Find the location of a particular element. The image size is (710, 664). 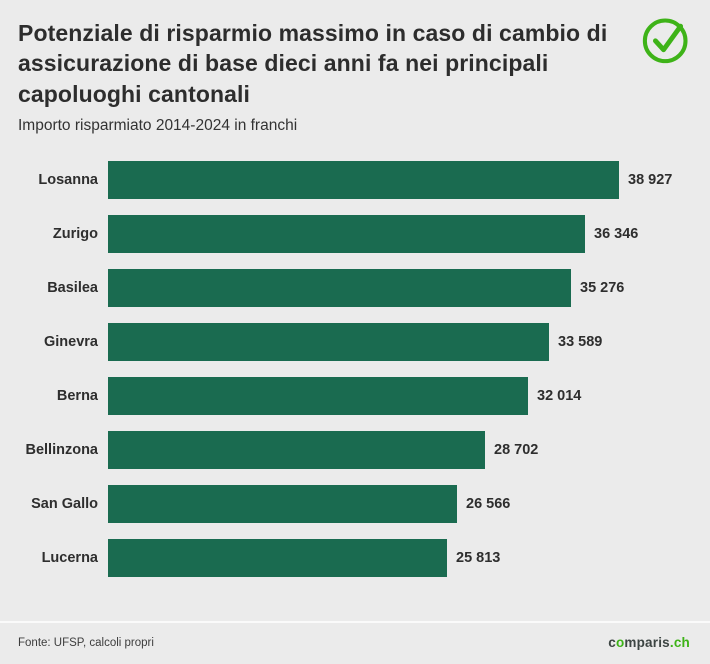

category-label: San Gallo is located at coordinates (64, 504).